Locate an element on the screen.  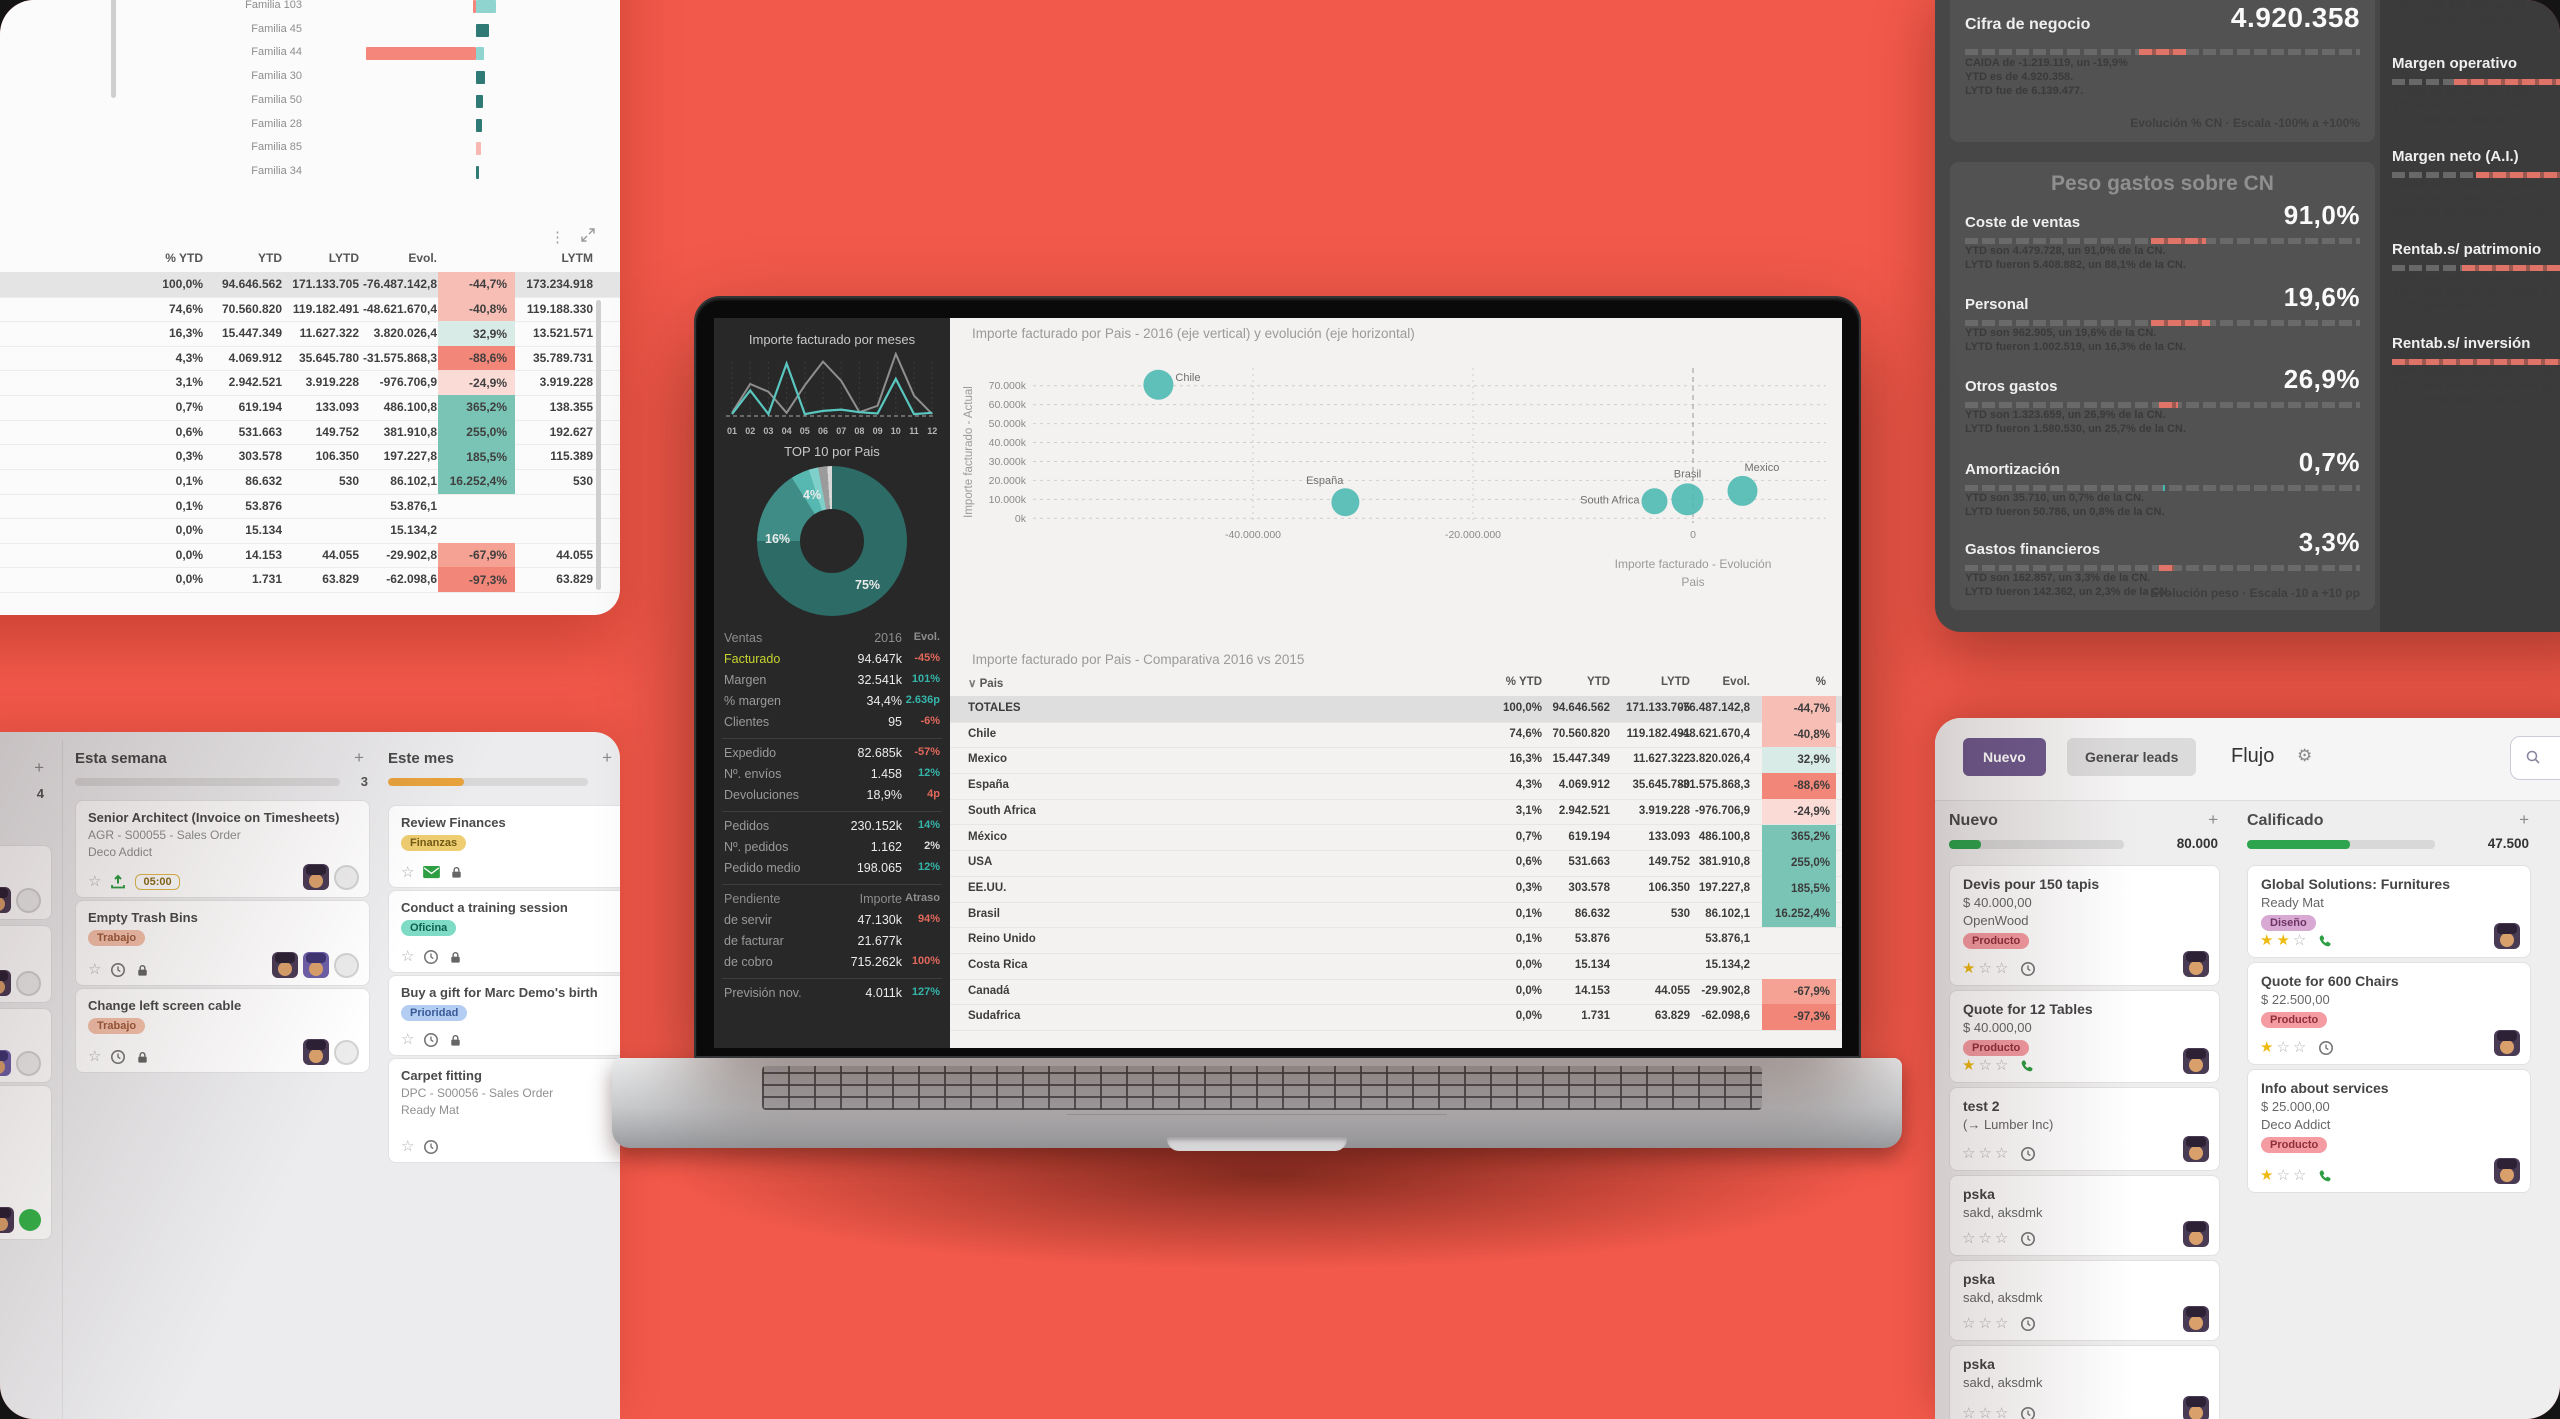
task-card: Review Finances Finanzas ☆ is located at coordinates (504, 846).